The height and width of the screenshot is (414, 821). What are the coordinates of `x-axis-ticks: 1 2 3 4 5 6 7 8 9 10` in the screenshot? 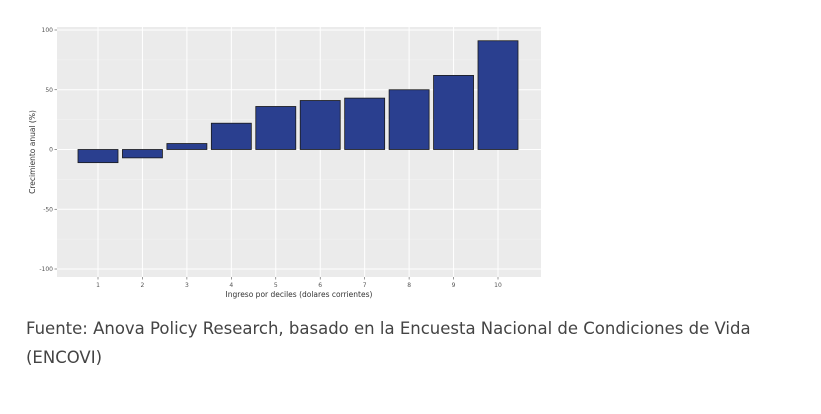 It's located at (299, 283).